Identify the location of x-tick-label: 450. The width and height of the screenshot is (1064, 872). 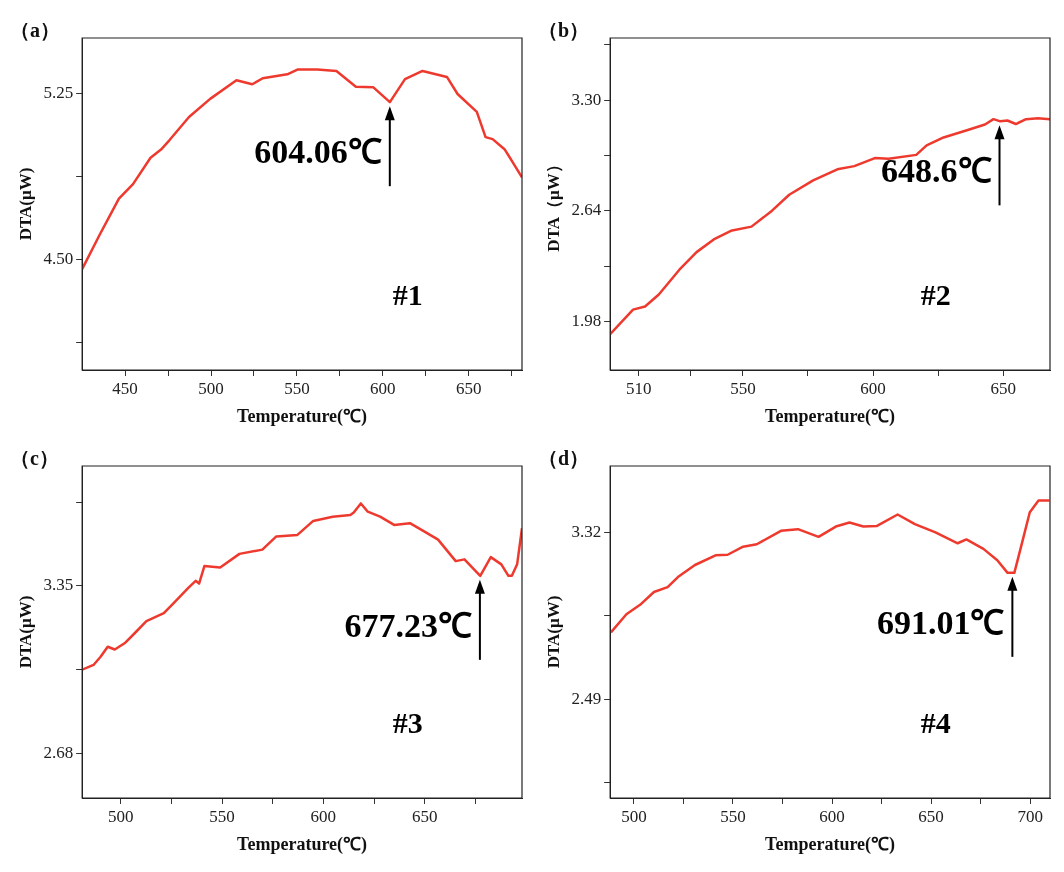
(125, 388).